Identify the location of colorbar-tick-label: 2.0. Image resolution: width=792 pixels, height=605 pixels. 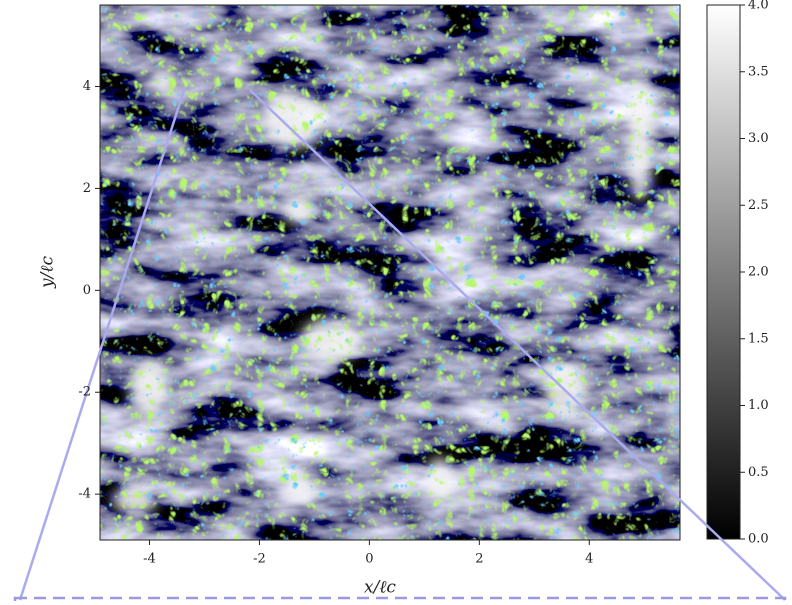
(758, 272).